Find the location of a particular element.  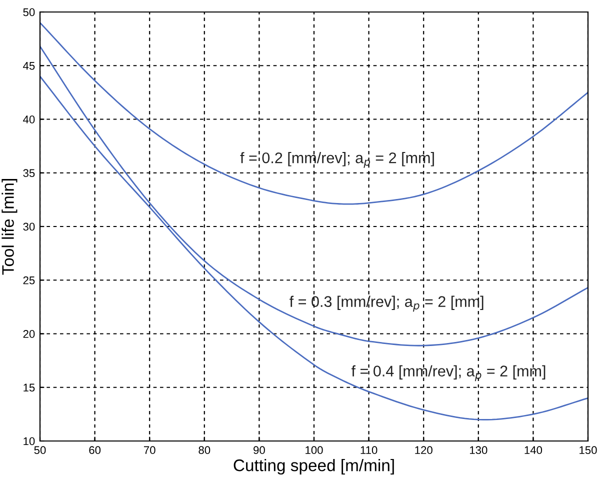

y-tick-label: 30 is located at coordinates (29, 226).